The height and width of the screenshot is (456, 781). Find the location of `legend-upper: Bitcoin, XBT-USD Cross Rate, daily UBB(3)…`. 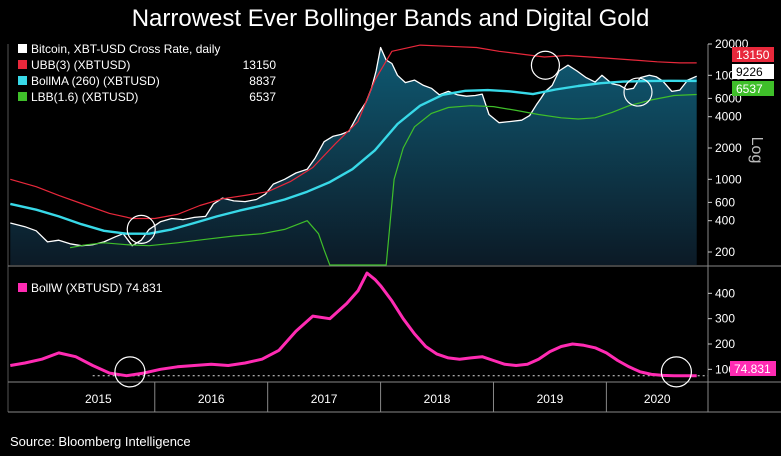

legend-upper: Bitcoin, XBT-USD Cross Rate, daily UBB(3)… is located at coordinates (147, 73).